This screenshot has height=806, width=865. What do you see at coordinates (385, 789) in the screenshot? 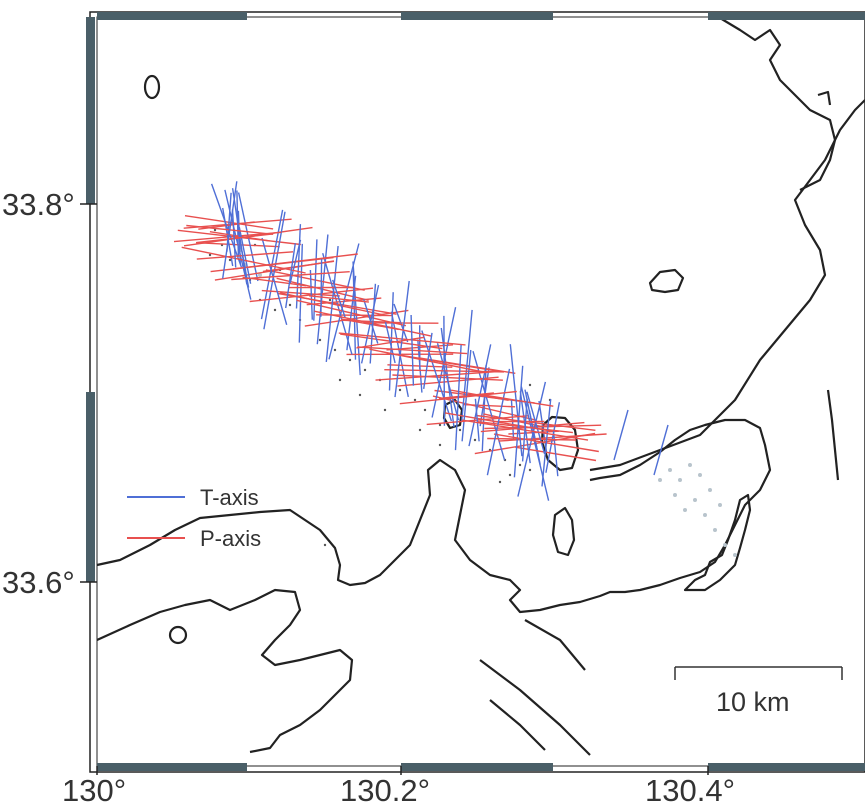
I see `lon-label-130.2: 130.2°` at bounding box center [385, 789].